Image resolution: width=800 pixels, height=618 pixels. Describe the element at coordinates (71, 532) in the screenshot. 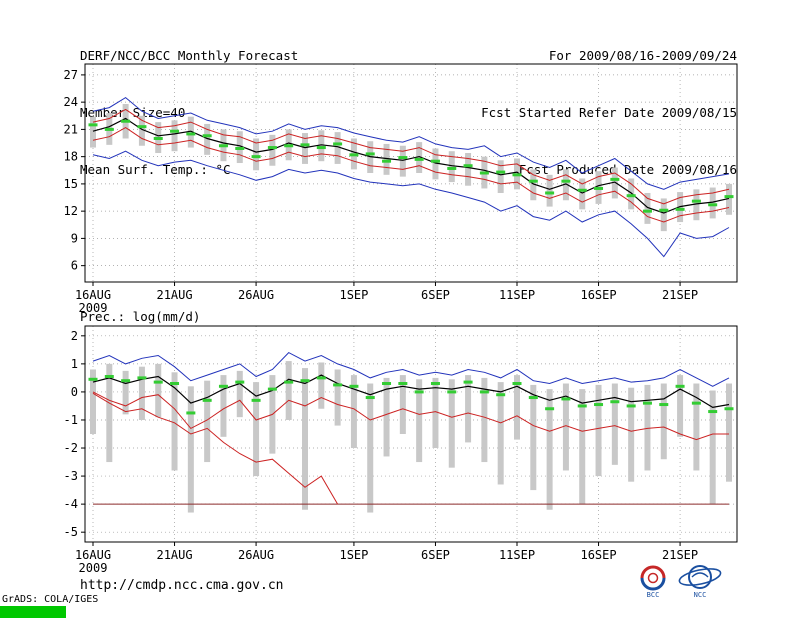

I see `svg-text: -5` at that location.